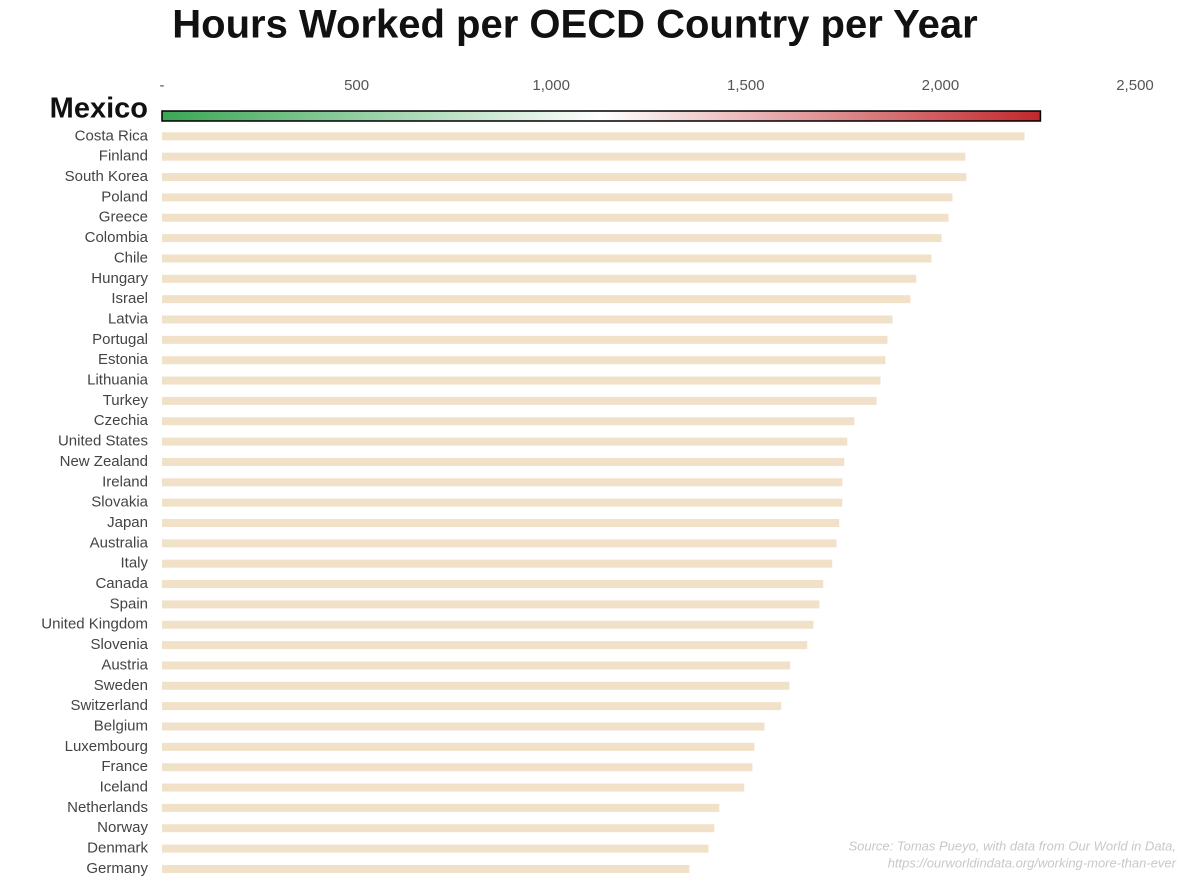 This screenshot has width=1200, height=895. I want to click on category-label: New Zealand, so click(104, 461).